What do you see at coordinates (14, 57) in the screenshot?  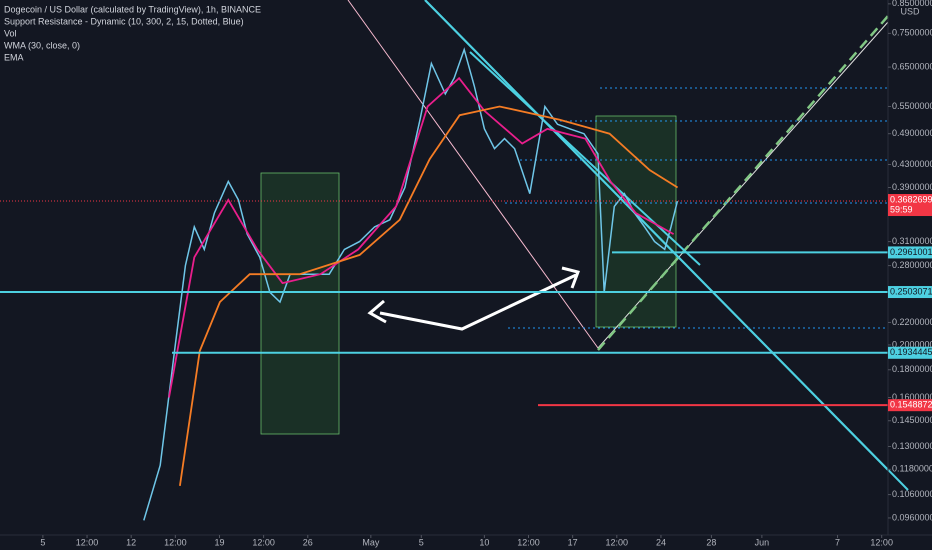 I see `indicator: EMA` at bounding box center [14, 57].